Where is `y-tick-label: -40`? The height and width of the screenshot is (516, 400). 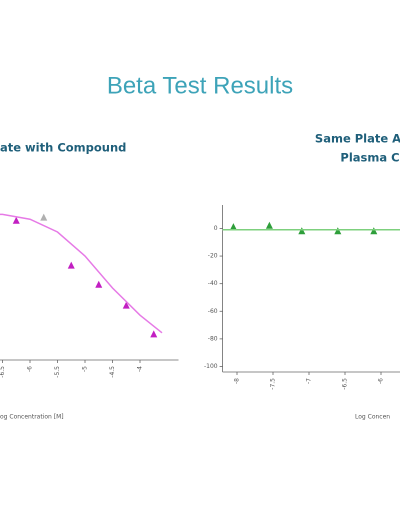 y-tick-label: -40 is located at coordinates (213, 283).